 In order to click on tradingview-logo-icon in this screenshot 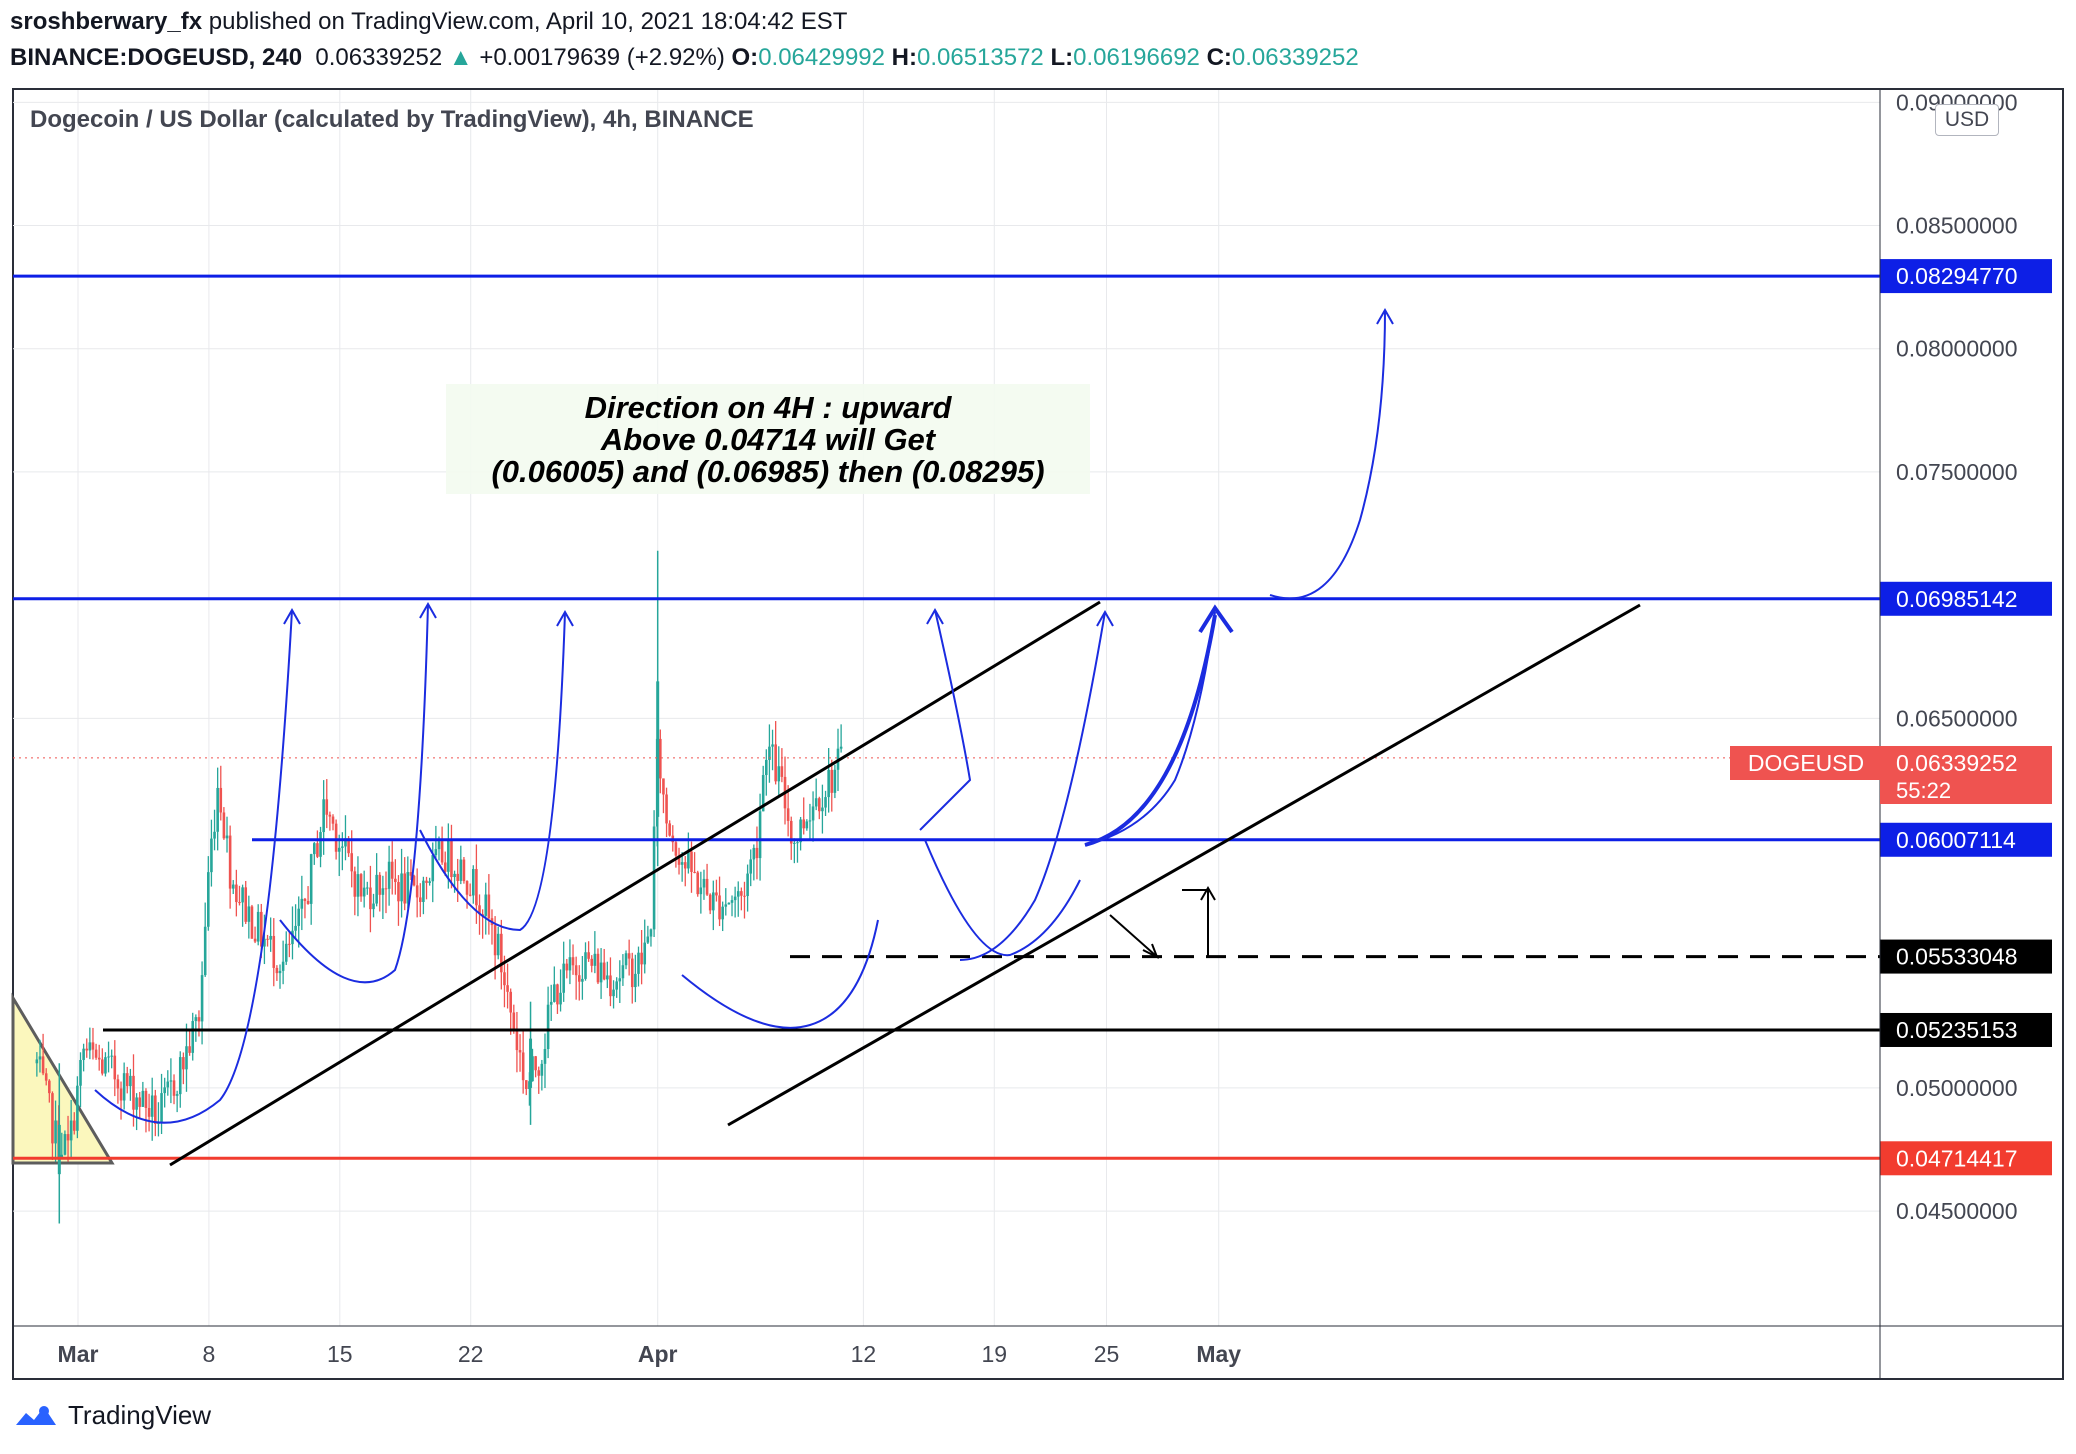, I will do `click(36, 1415)`.